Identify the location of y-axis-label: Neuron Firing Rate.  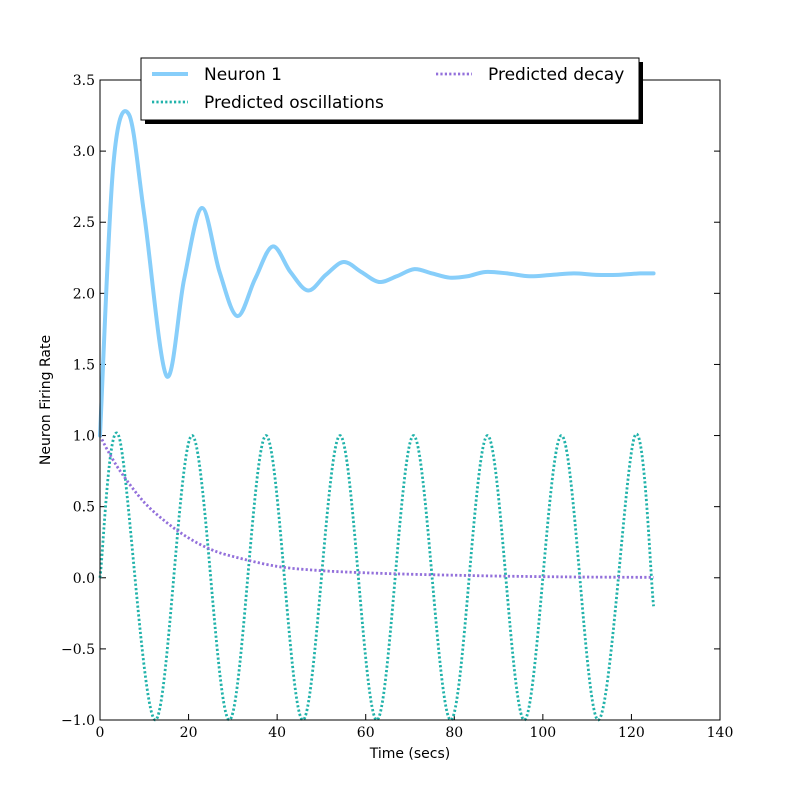
(46, 400).